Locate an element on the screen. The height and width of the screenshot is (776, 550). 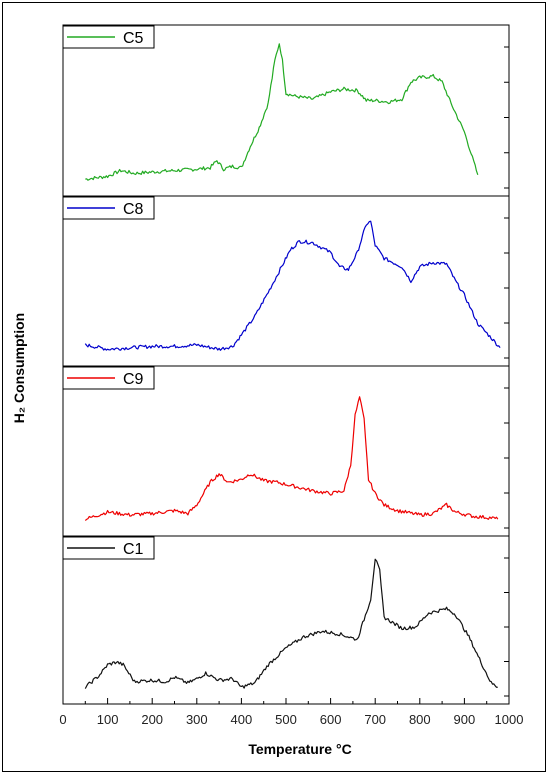
x-tick-label: 600 is located at coordinates (331, 719).